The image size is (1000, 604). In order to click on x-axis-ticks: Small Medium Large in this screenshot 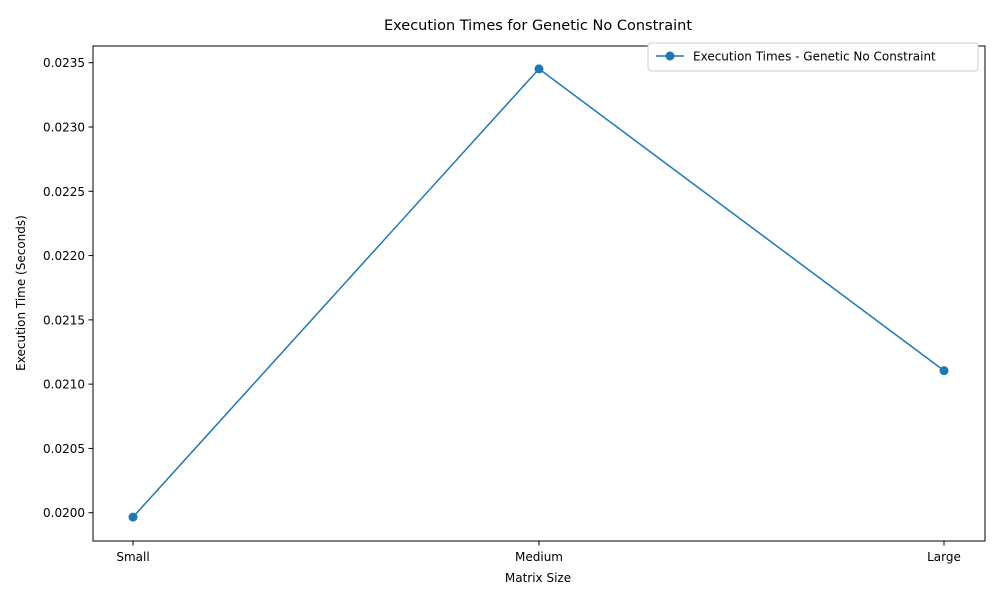, I will do `click(538, 552)`.